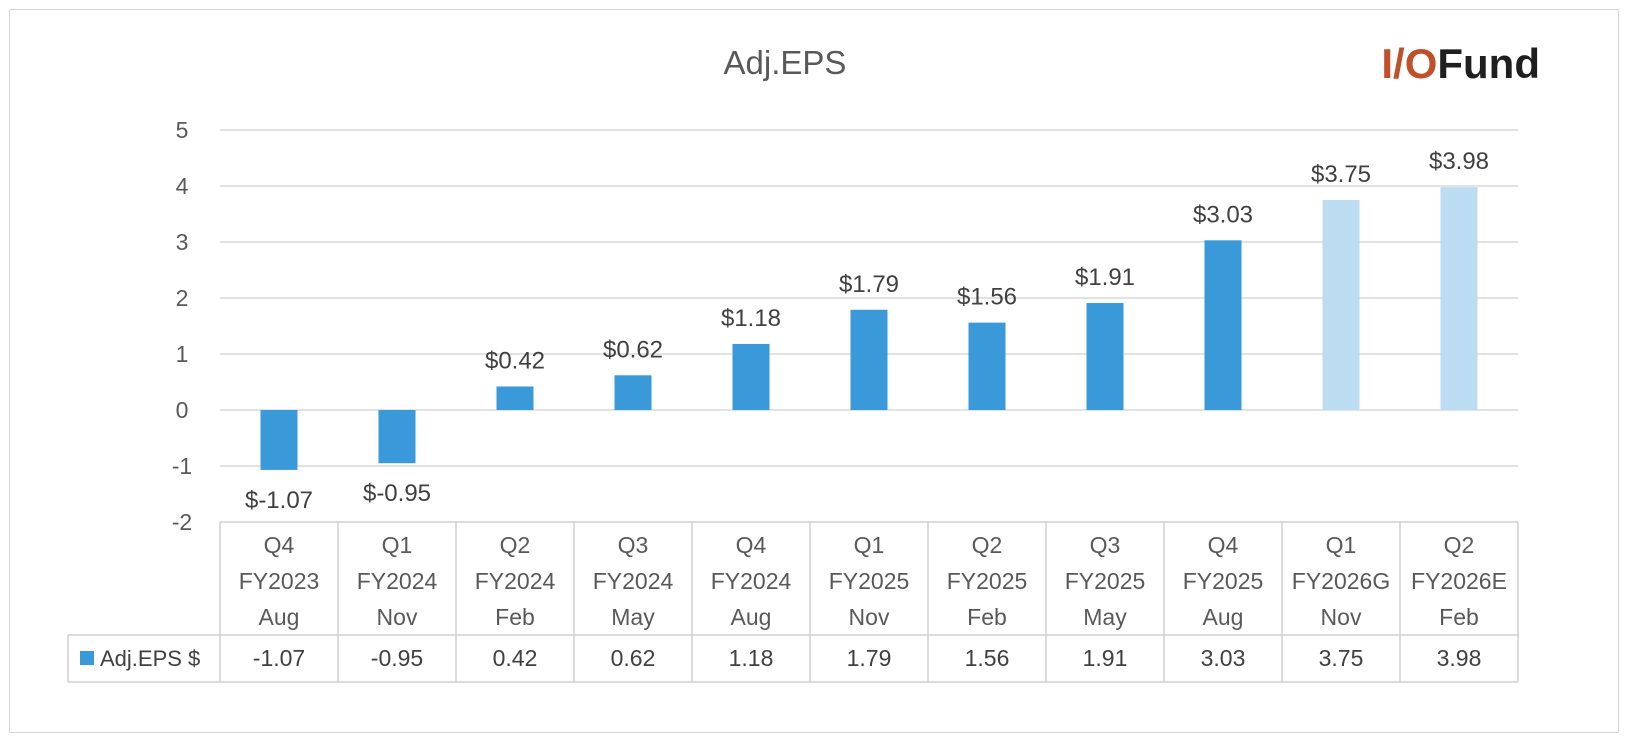 Image resolution: width=1630 pixels, height=744 pixels. I want to click on y-tick-label: 5, so click(182, 130).